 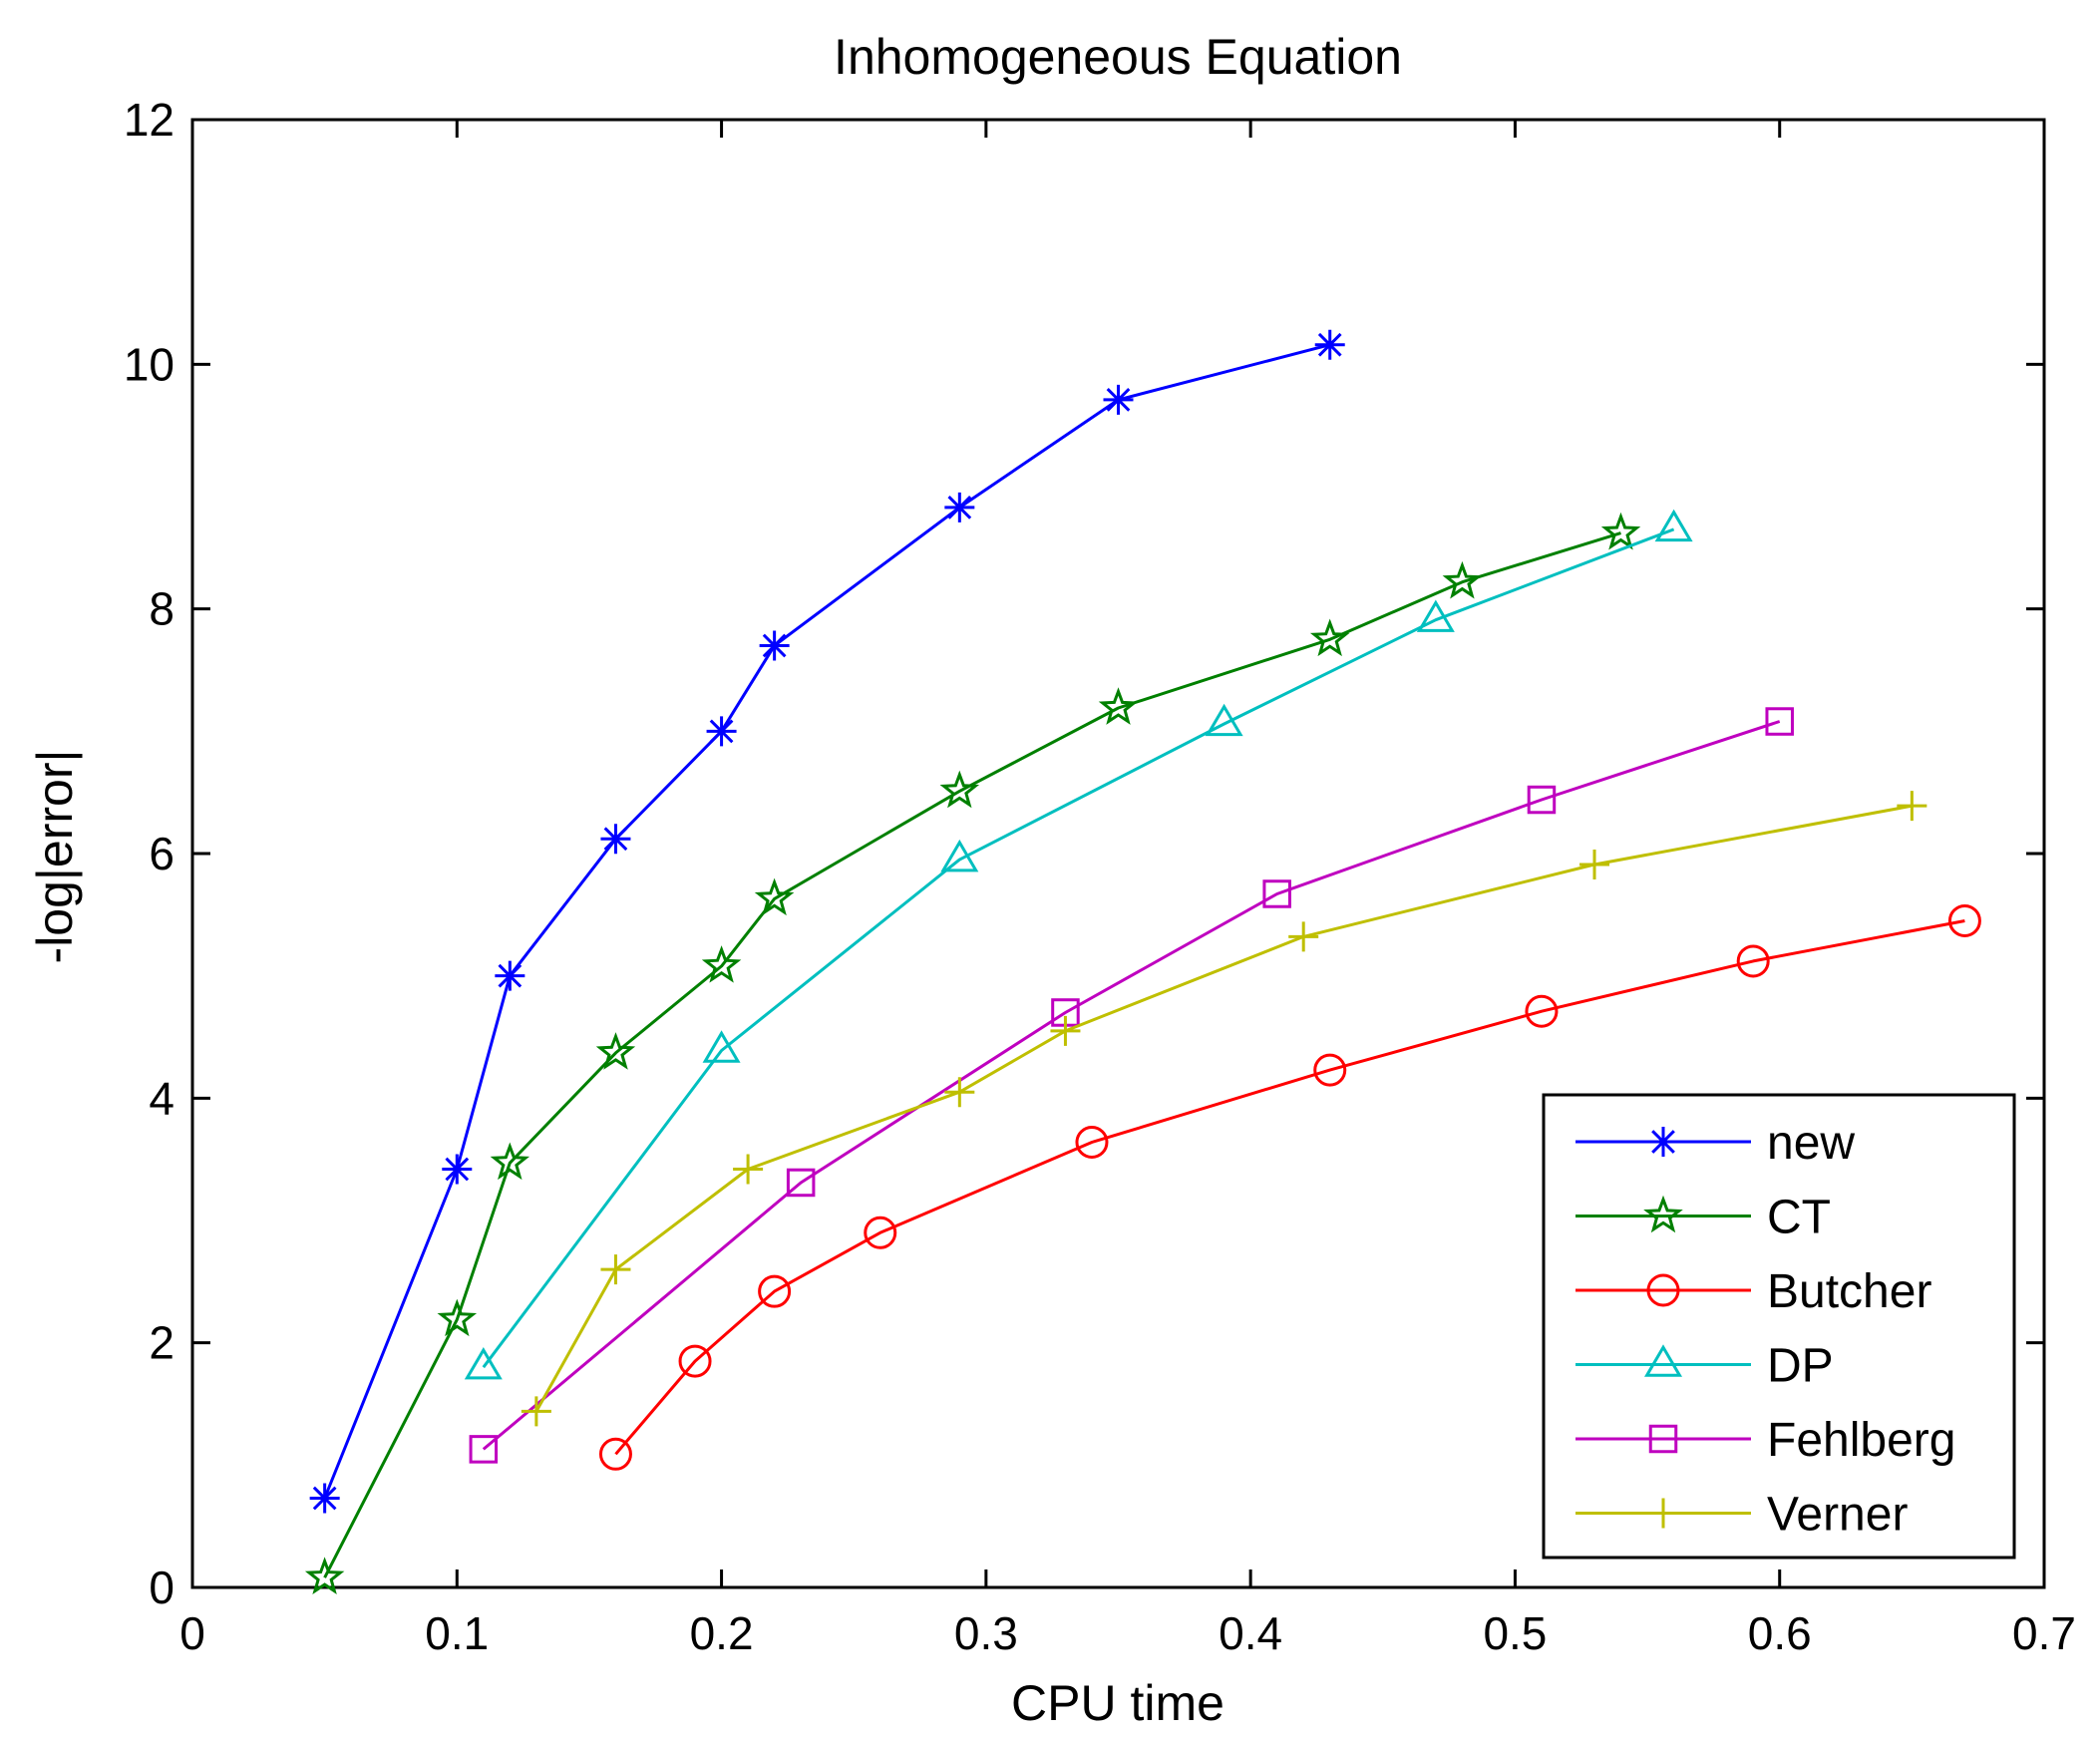 I want to click on x-tick-label: 0.3, so click(x=986, y=1633).